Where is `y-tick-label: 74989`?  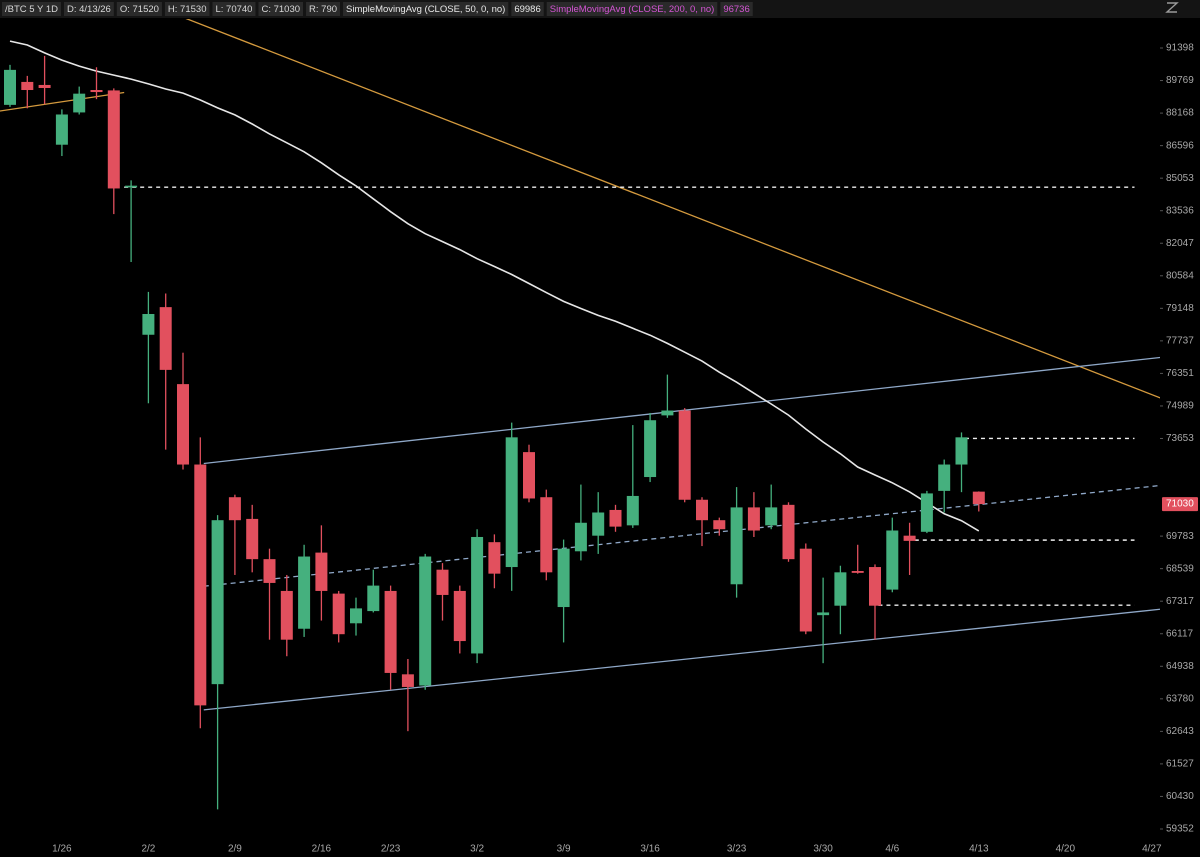
y-tick-label: 74989 is located at coordinates (1180, 406).